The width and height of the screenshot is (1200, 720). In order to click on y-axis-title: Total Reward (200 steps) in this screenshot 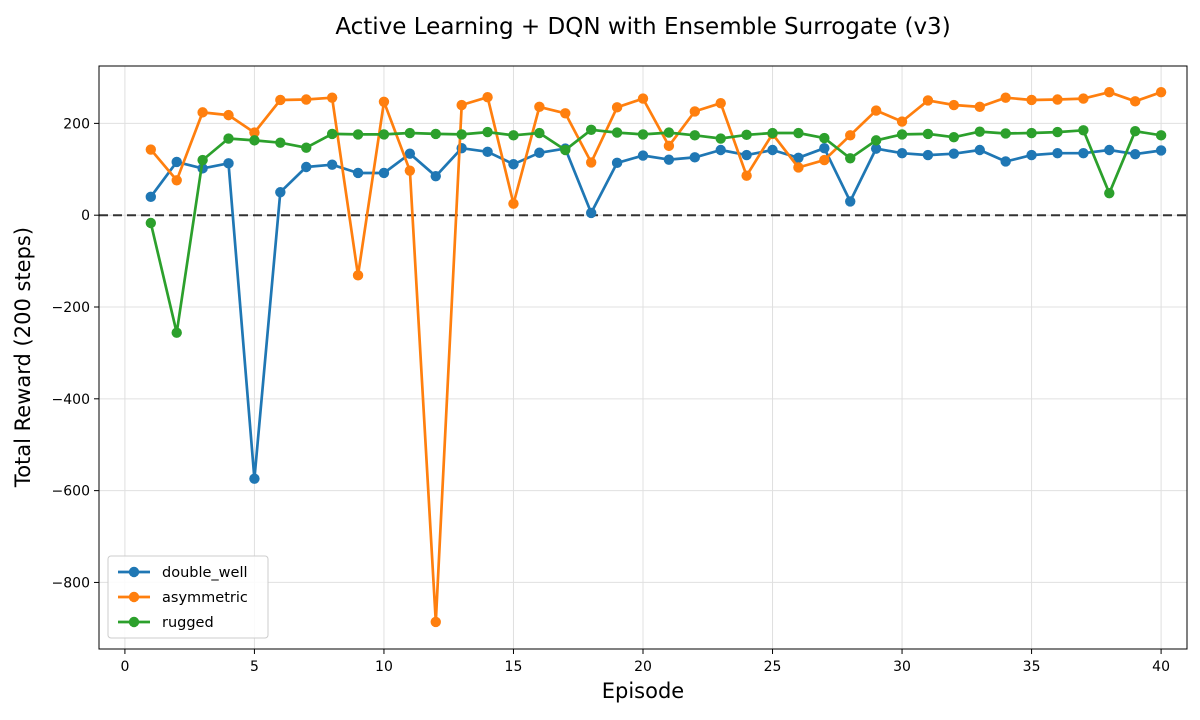, I will do `click(23, 357)`.